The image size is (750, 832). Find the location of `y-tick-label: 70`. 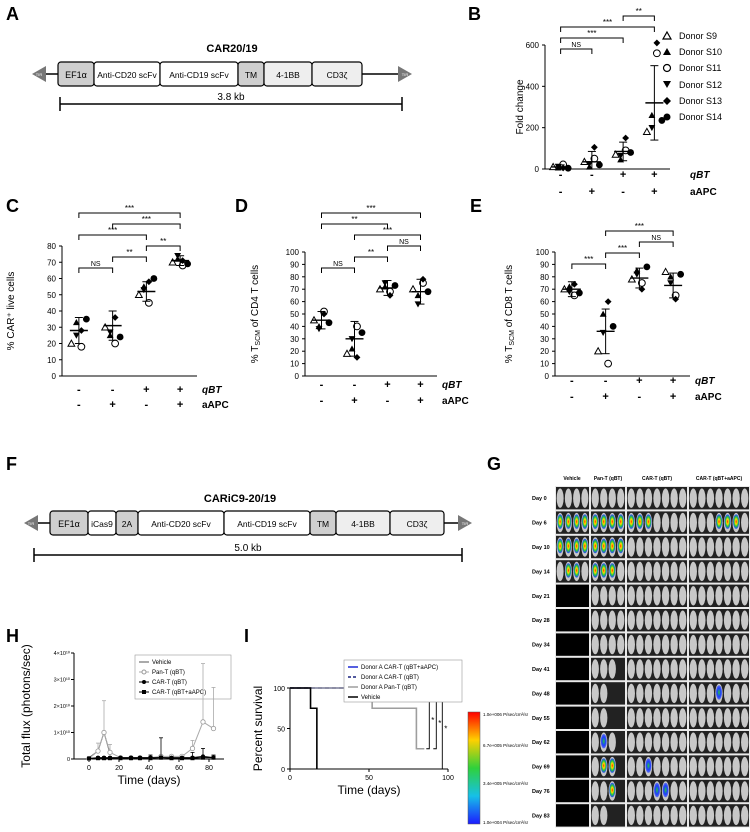

y-tick-label: 70 is located at coordinates (51, 262).